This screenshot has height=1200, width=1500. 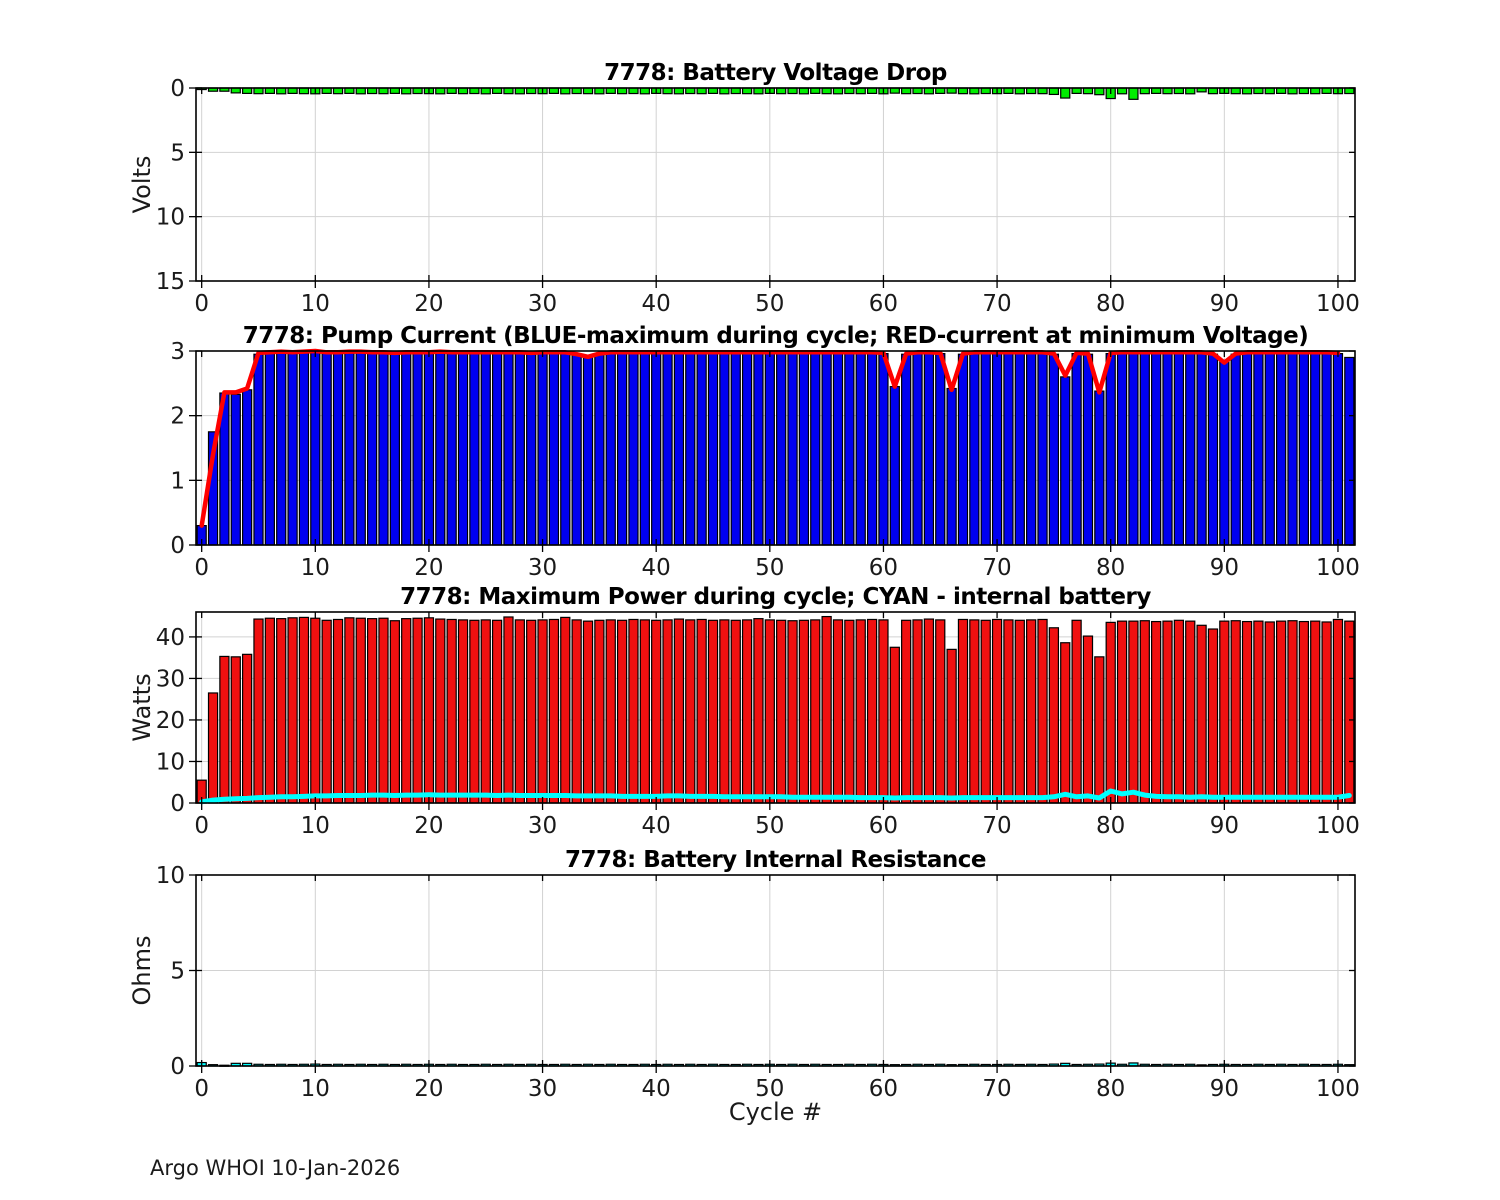 What do you see at coordinates (775, 184) in the screenshot?
I see `axes-box` at bounding box center [775, 184].